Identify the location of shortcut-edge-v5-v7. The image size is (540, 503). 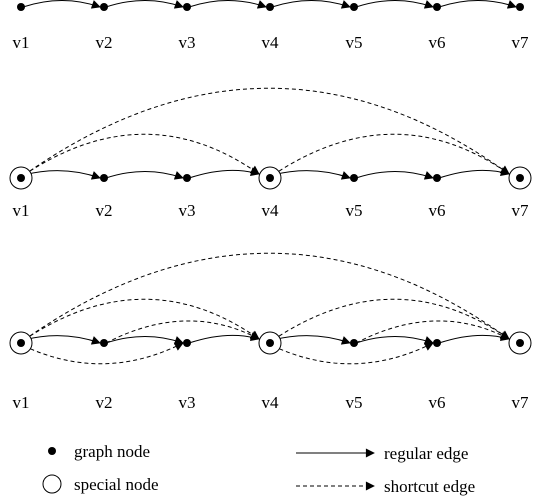
(432, 332).